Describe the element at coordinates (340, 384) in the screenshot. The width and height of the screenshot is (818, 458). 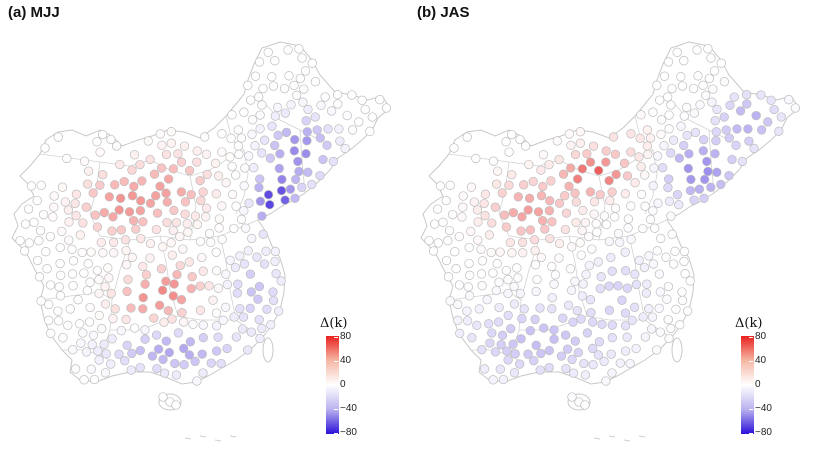
I see `legend-tick: 0` at that location.